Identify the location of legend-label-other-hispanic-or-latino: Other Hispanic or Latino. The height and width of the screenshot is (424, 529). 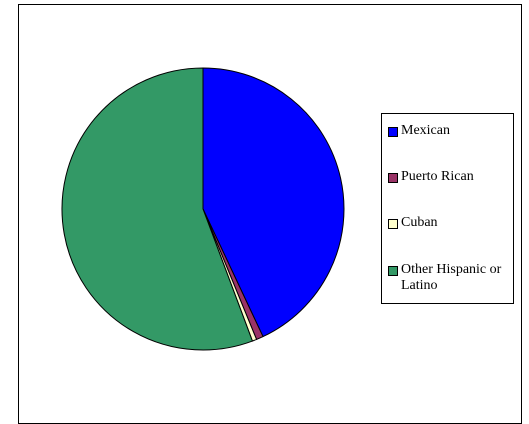
(451, 277).